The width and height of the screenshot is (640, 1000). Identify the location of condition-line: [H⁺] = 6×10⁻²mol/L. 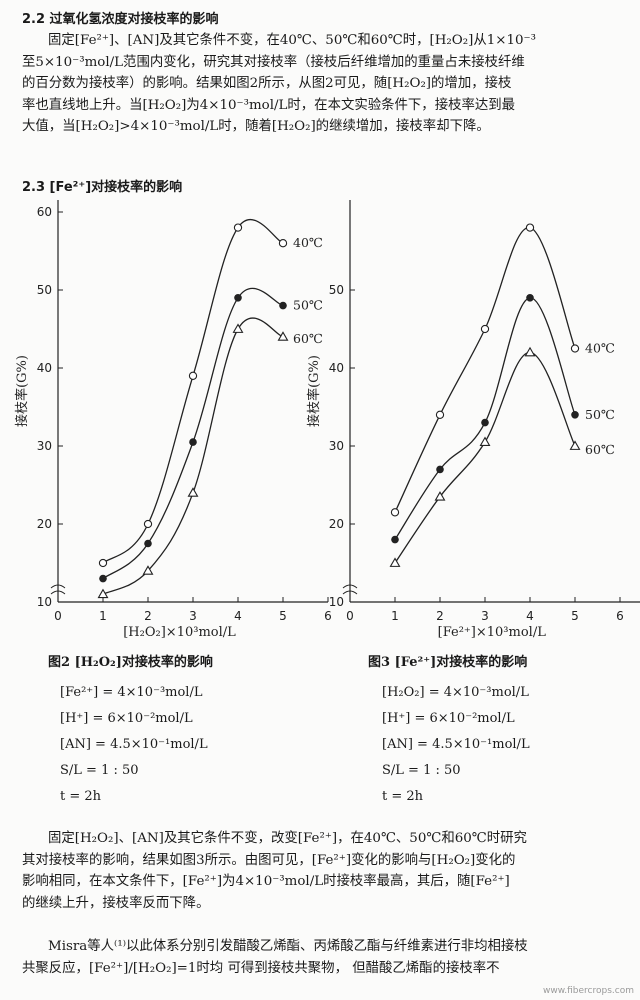
(126, 718).